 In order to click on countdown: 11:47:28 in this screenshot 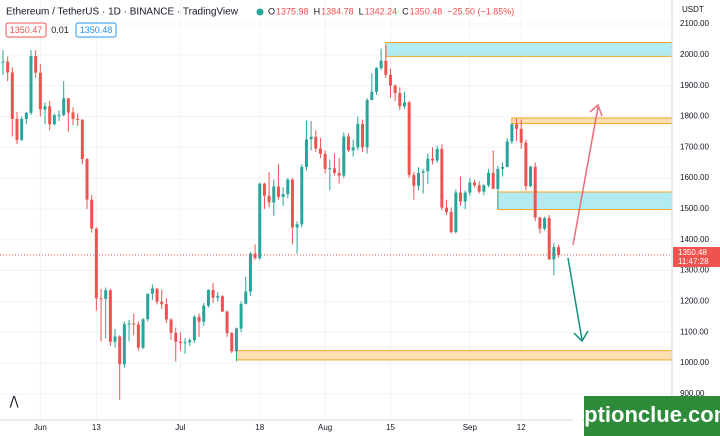, I will do `click(693, 261)`.